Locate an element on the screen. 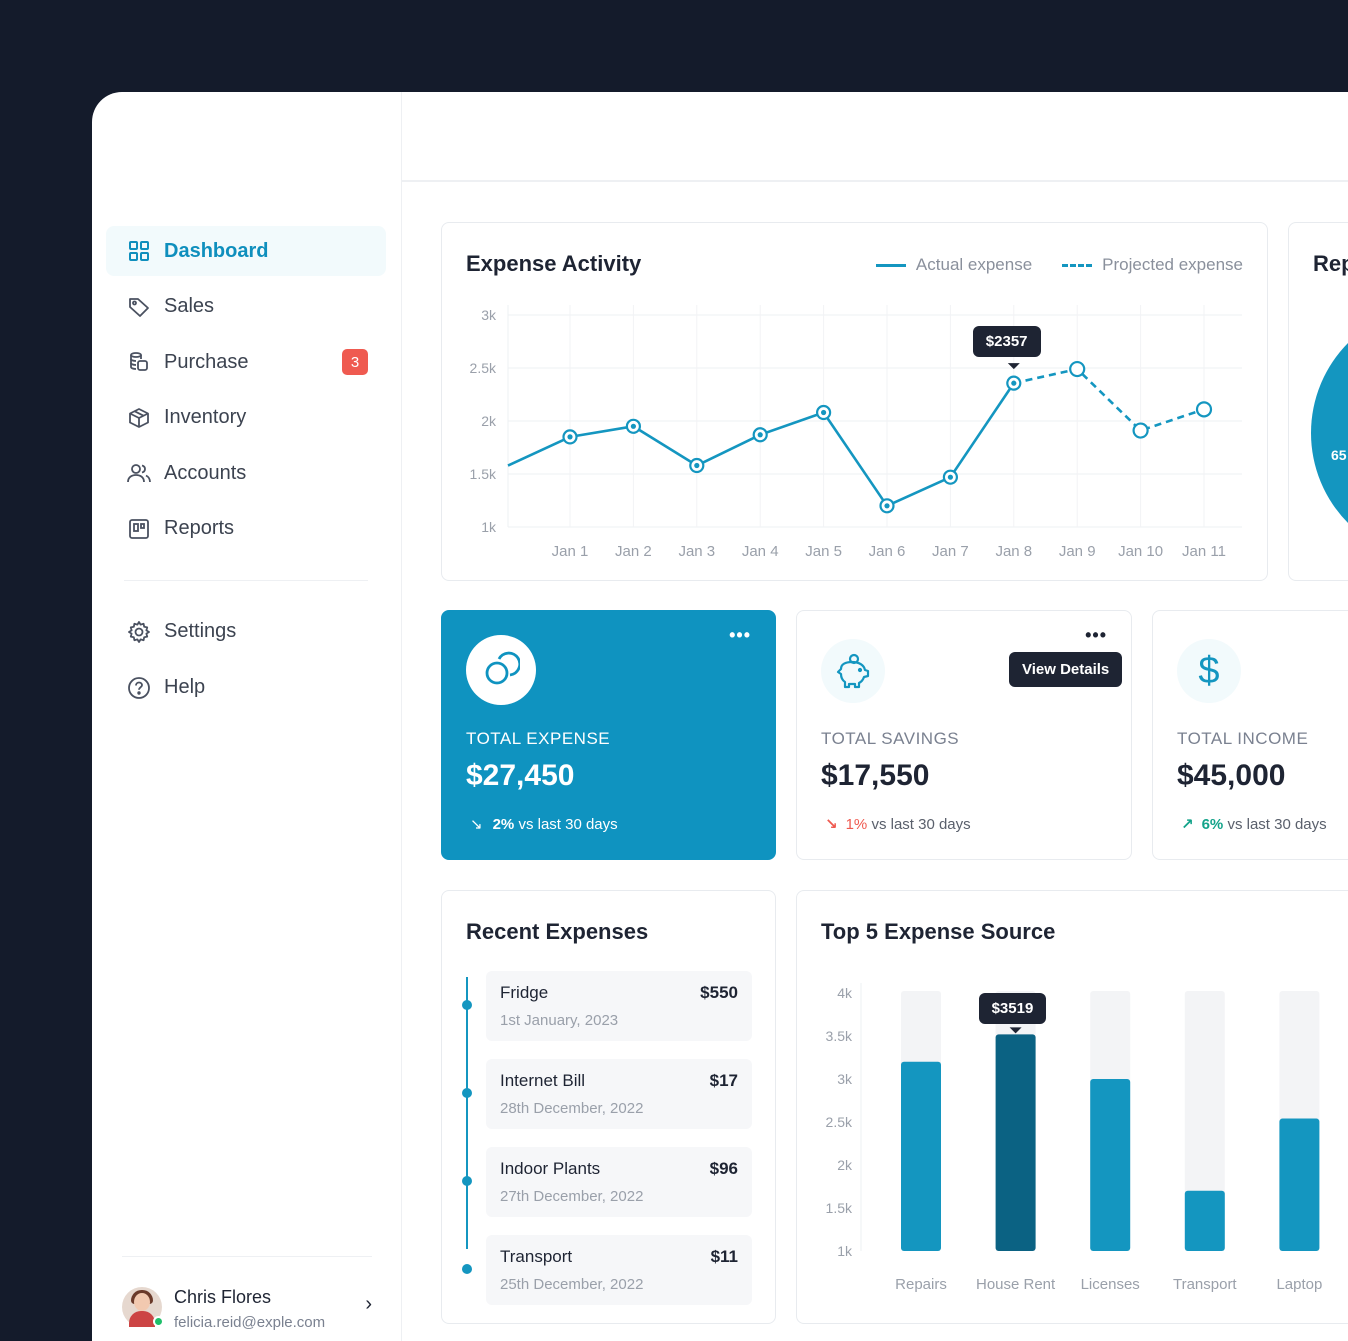 Image resolution: width=1348 pixels, height=1341 pixels. y-tick-label: 1k is located at coordinates (845, 1251).